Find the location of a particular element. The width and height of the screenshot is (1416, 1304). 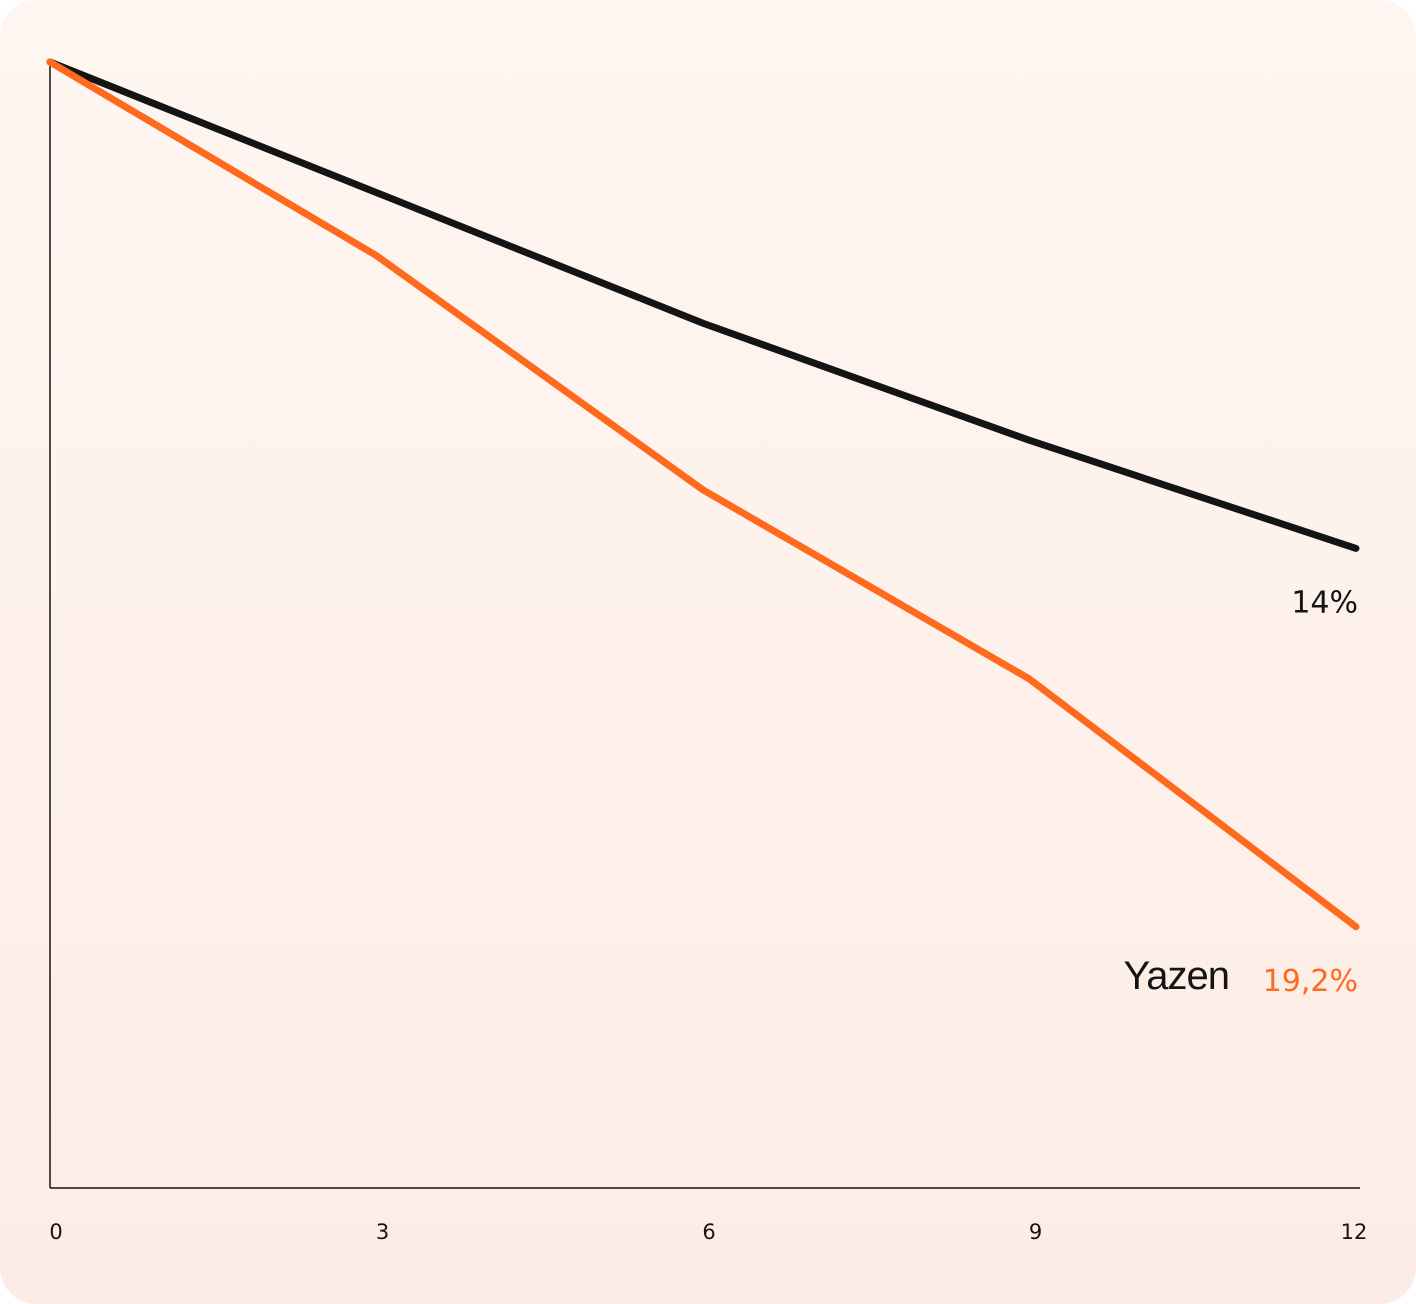

end-labels: 14% 19,2% Yazen is located at coordinates (1241, 791).